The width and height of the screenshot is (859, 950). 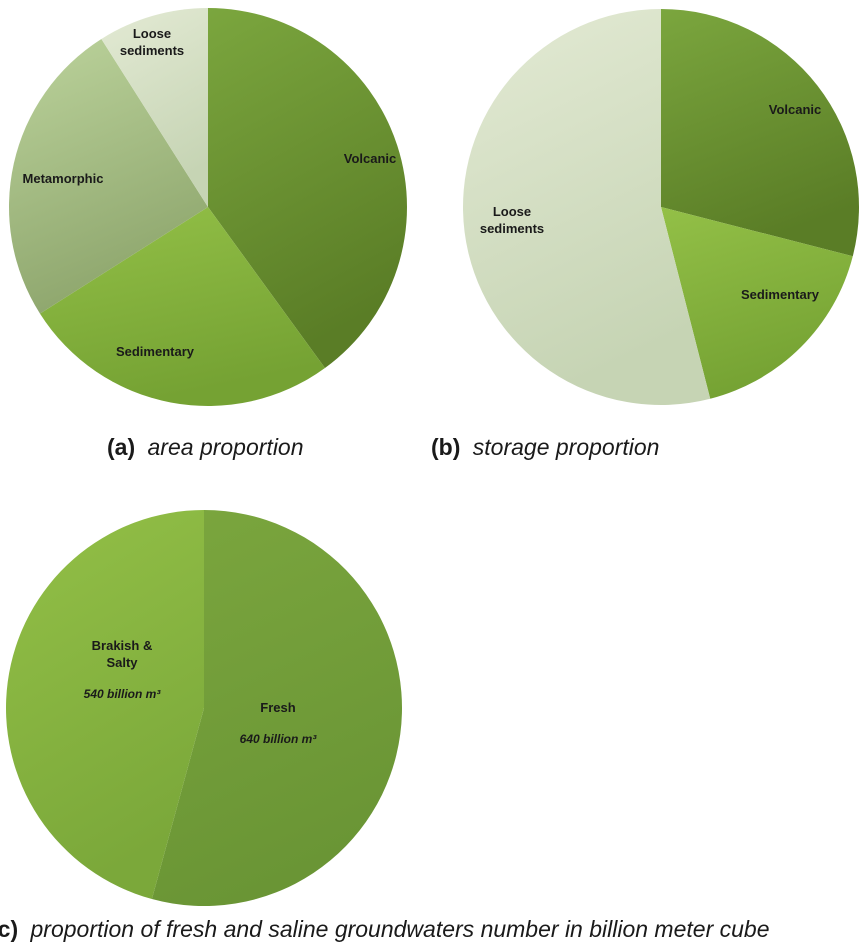 I want to click on pie-slice-metamorphic, so click(x=108, y=176).